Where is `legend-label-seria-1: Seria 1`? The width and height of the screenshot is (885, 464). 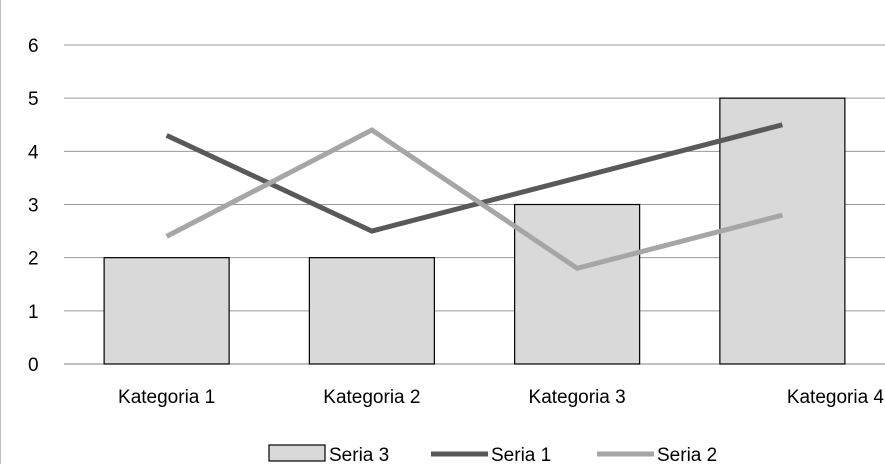
legend-label-seria-1: Seria 1 is located at coordinates (521, 454).